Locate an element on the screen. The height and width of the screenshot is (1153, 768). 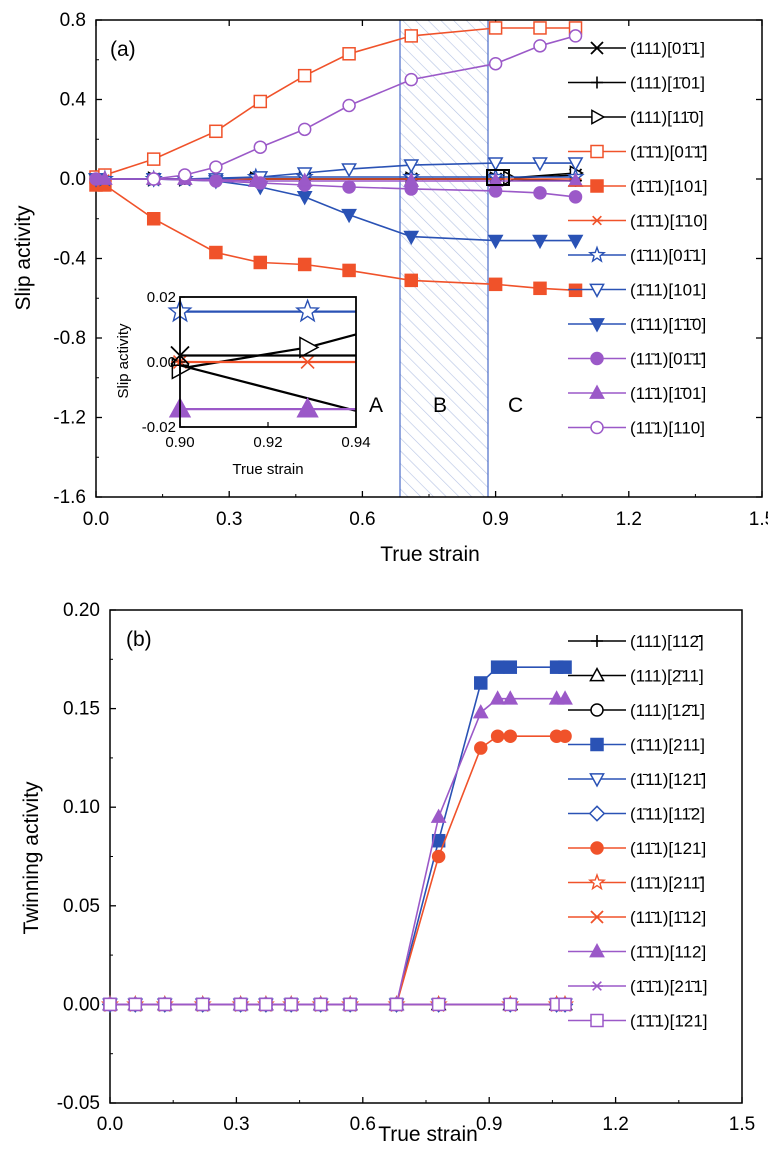
legend-label: (1̄11)[1̄1̄0] is located at coordinates (668, 324).